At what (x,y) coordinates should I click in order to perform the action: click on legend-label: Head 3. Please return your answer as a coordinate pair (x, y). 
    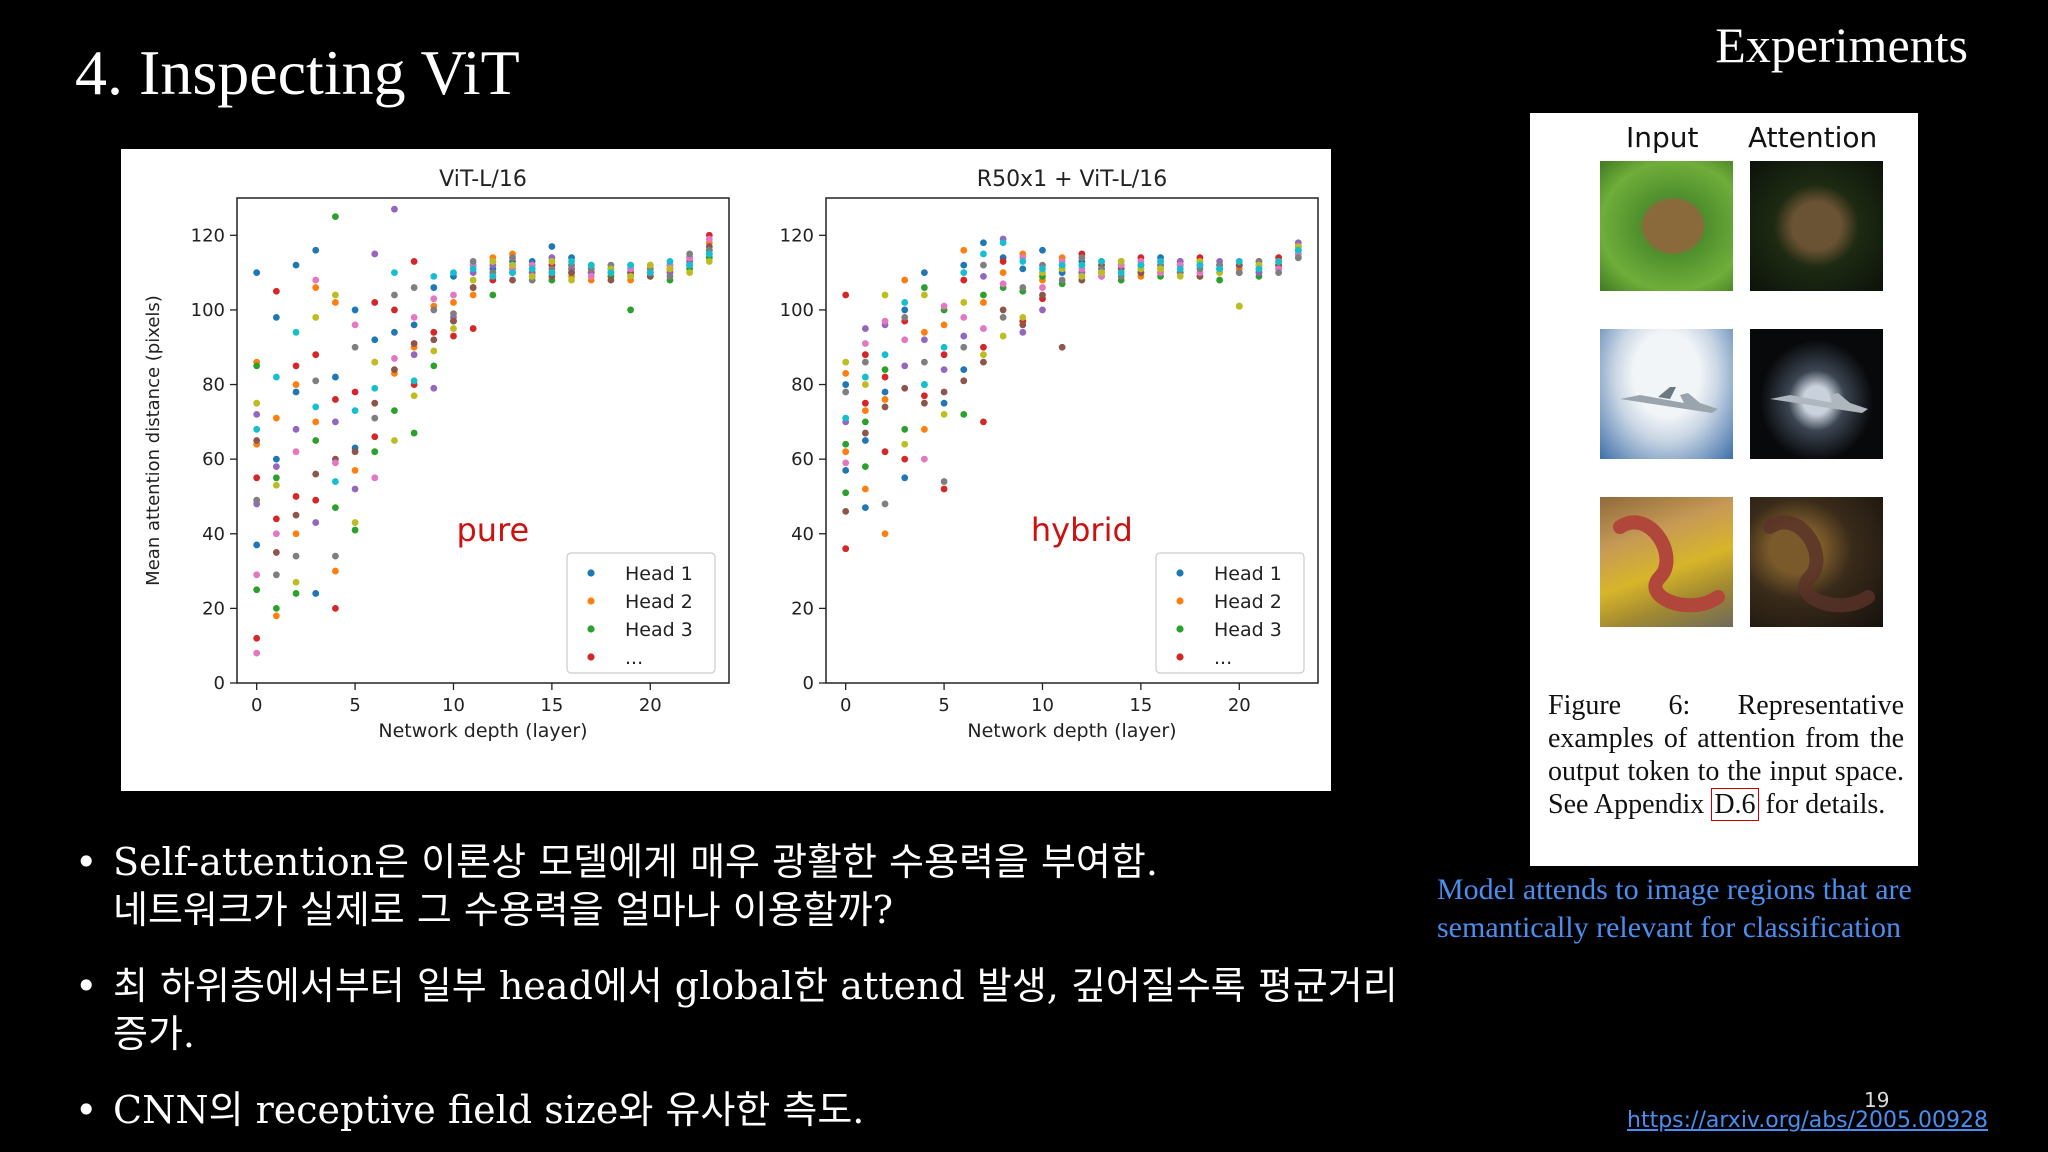
    Looking at the image, I should click on (659, 630).